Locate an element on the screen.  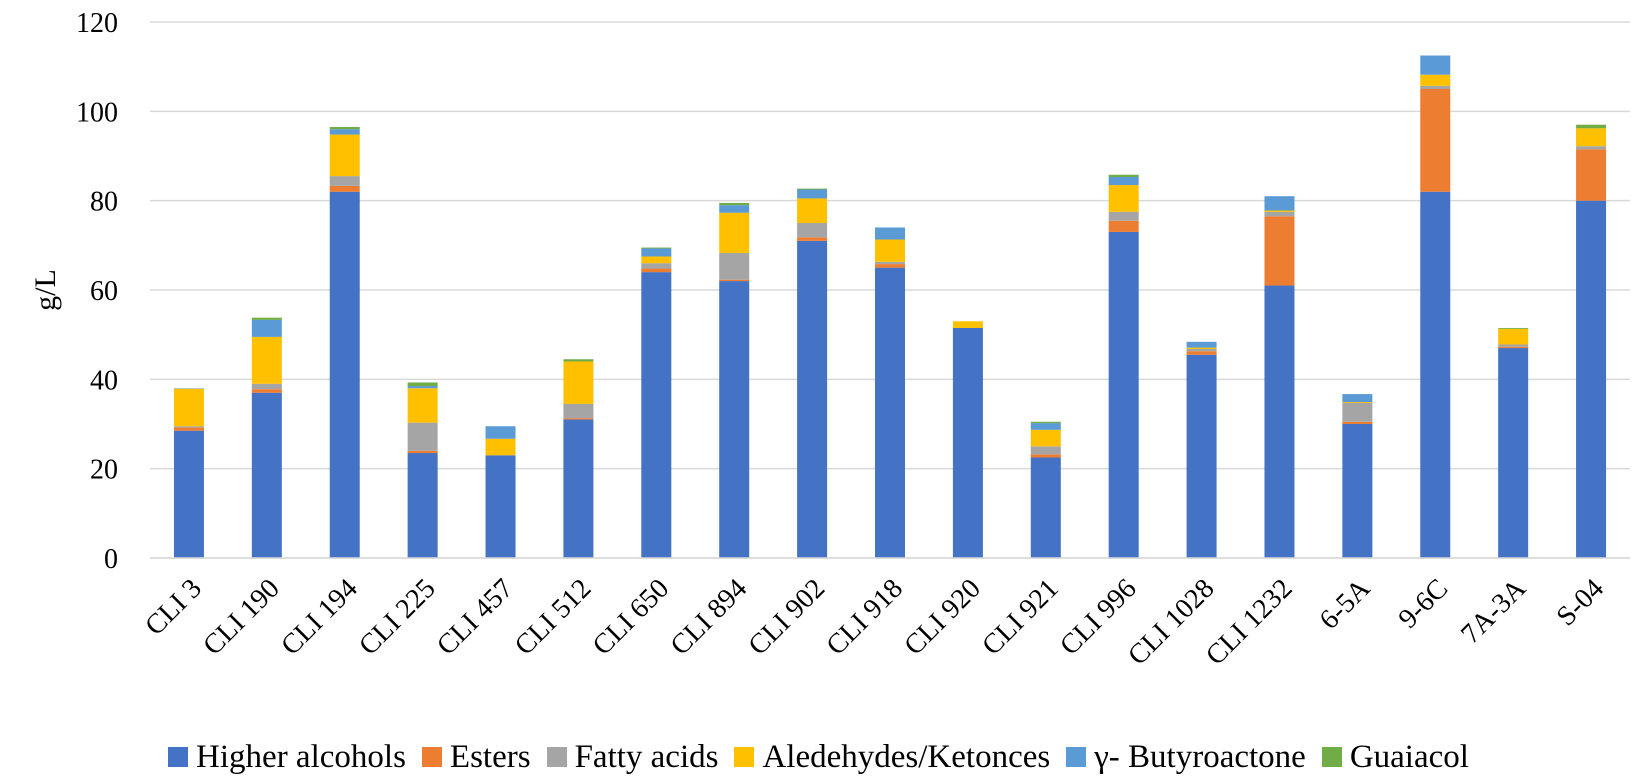
x-tick-label: CLI 920 is located at coordinates (942, 617).